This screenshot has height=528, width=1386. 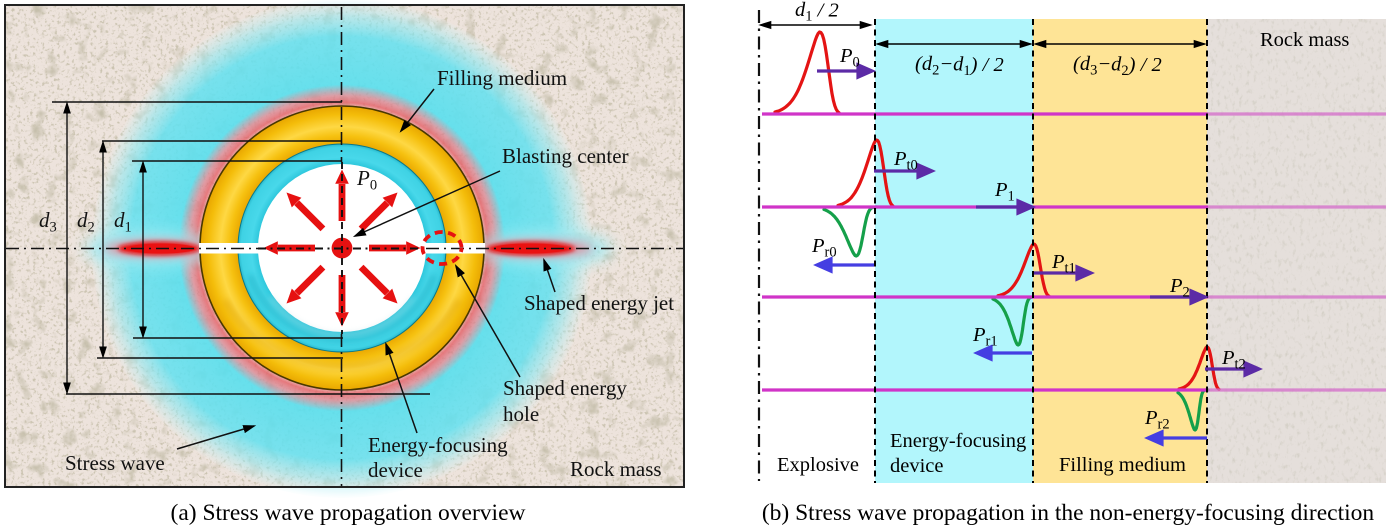 What do you see at coordinates (565, 388) in the screenshot?
I see `svg-text: Shaped energy` at bounding box center [565, 388].